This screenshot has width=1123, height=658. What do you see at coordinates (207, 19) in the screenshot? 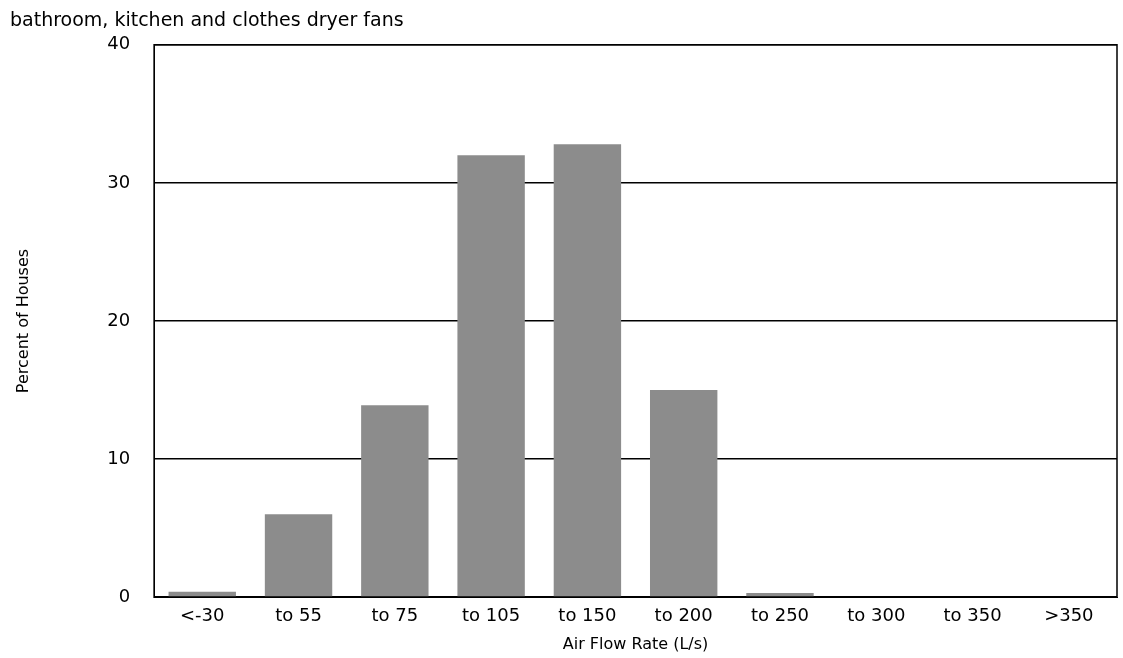
I see `chart-title: bathroom, kitchen and clothes dryer fans` at bounding box center [207, 19].